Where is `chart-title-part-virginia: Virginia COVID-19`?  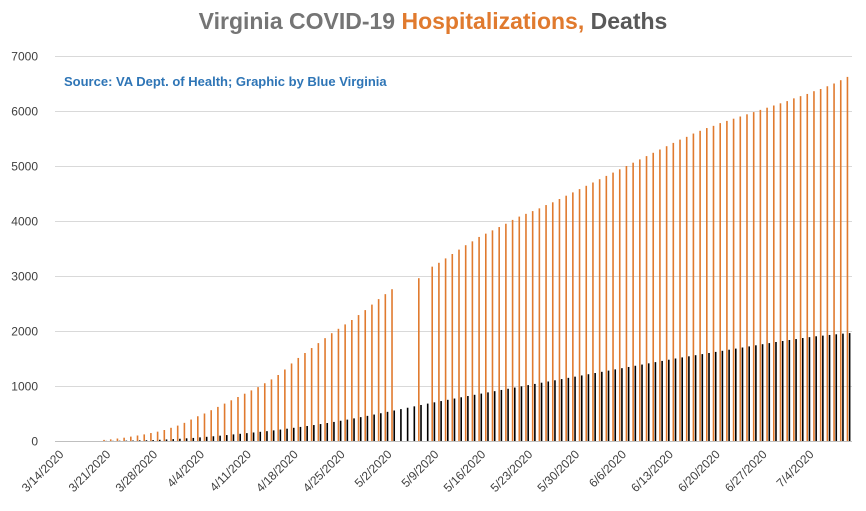 chart-title-part-virginia: Virginia COVID-19 is located at coordinates (300, 21).